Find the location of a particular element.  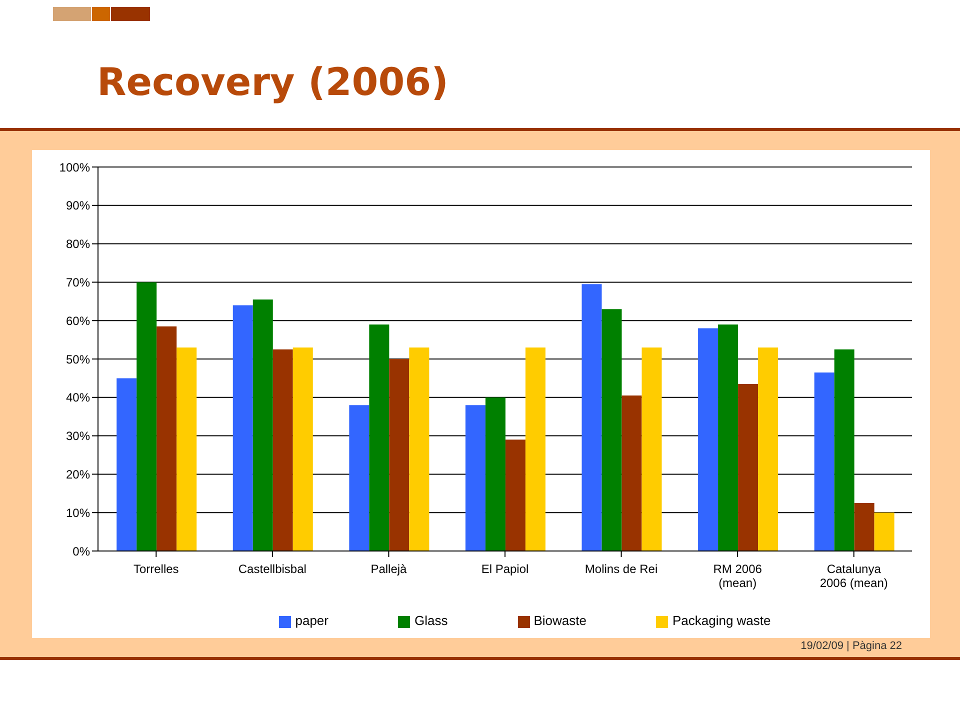

y-tick-label: 60% is located at coordinates (78, 321).